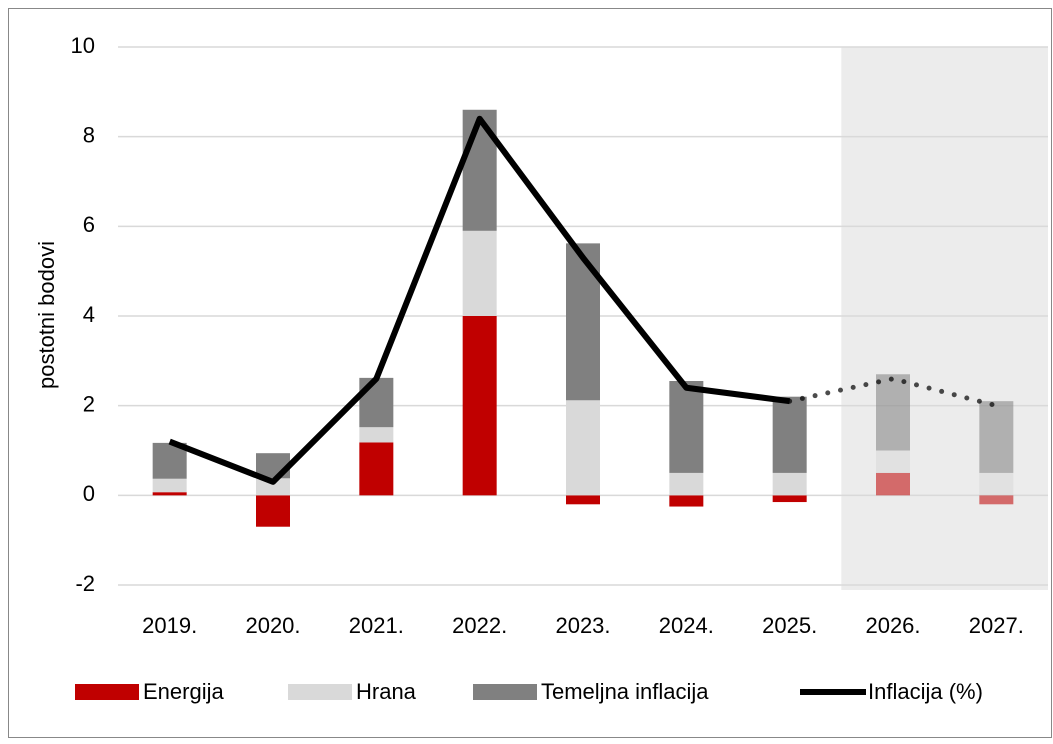 Image resolution: width=1053 pixels, height=744 pixels. What do you see at coordinates (83, 45) in the screenshot?
I see `y-tick-label: 10` at bounding box center [83, 45].